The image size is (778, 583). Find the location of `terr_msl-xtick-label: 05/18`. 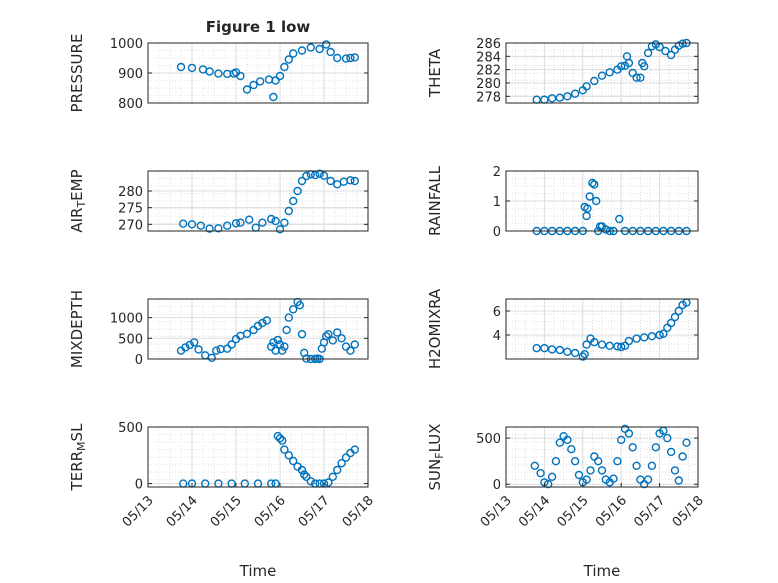

terr_msl-xtick-label: 05/18 is located at coordinates (358, 511).